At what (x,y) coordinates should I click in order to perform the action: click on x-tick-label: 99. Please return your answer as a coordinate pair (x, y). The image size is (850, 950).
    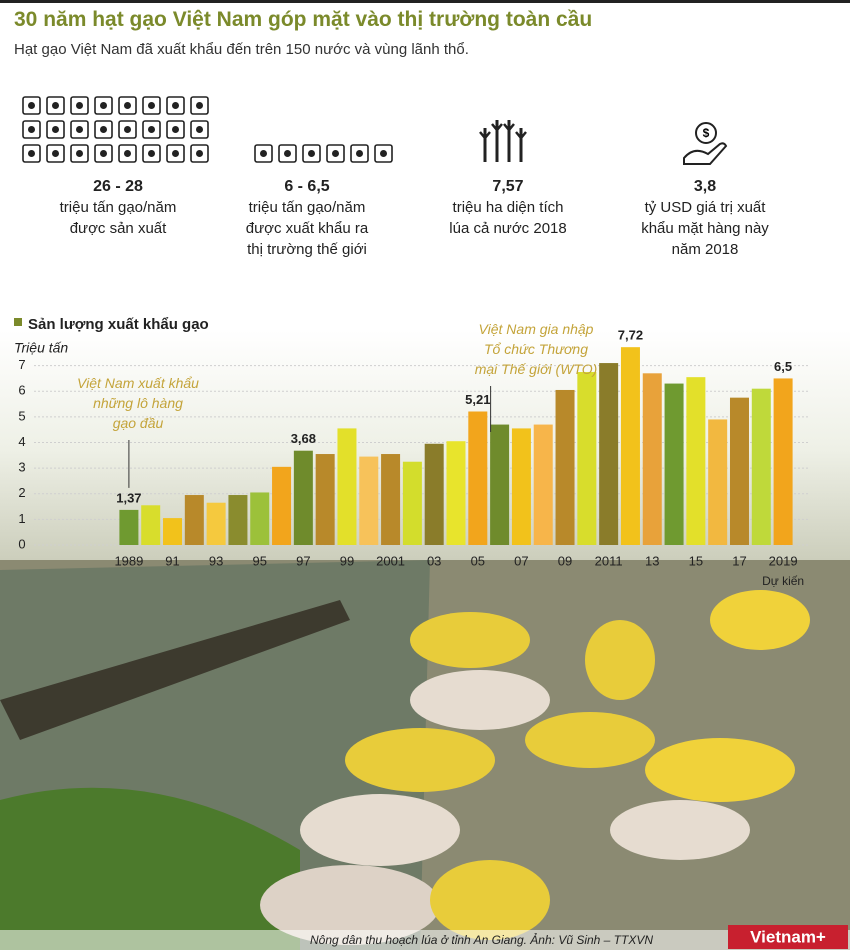
    Looking at the image, I should click on (347, 560).